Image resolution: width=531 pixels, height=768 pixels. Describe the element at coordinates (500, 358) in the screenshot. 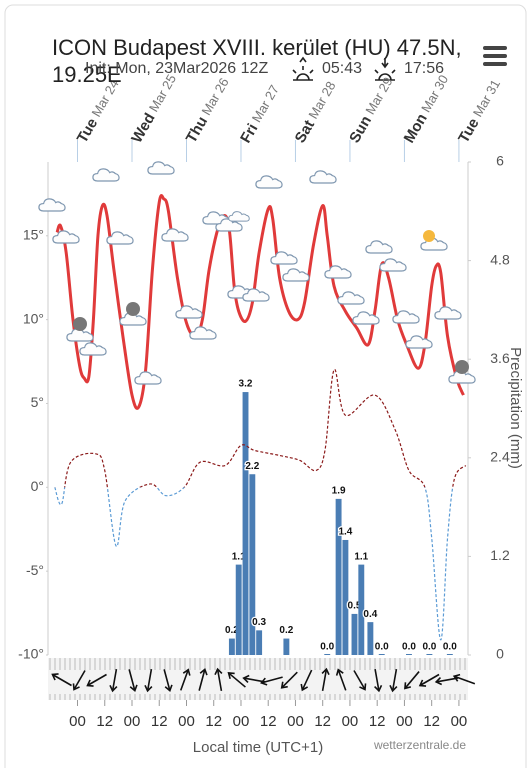

I see `y2-tick-label: 3.6` at that location.